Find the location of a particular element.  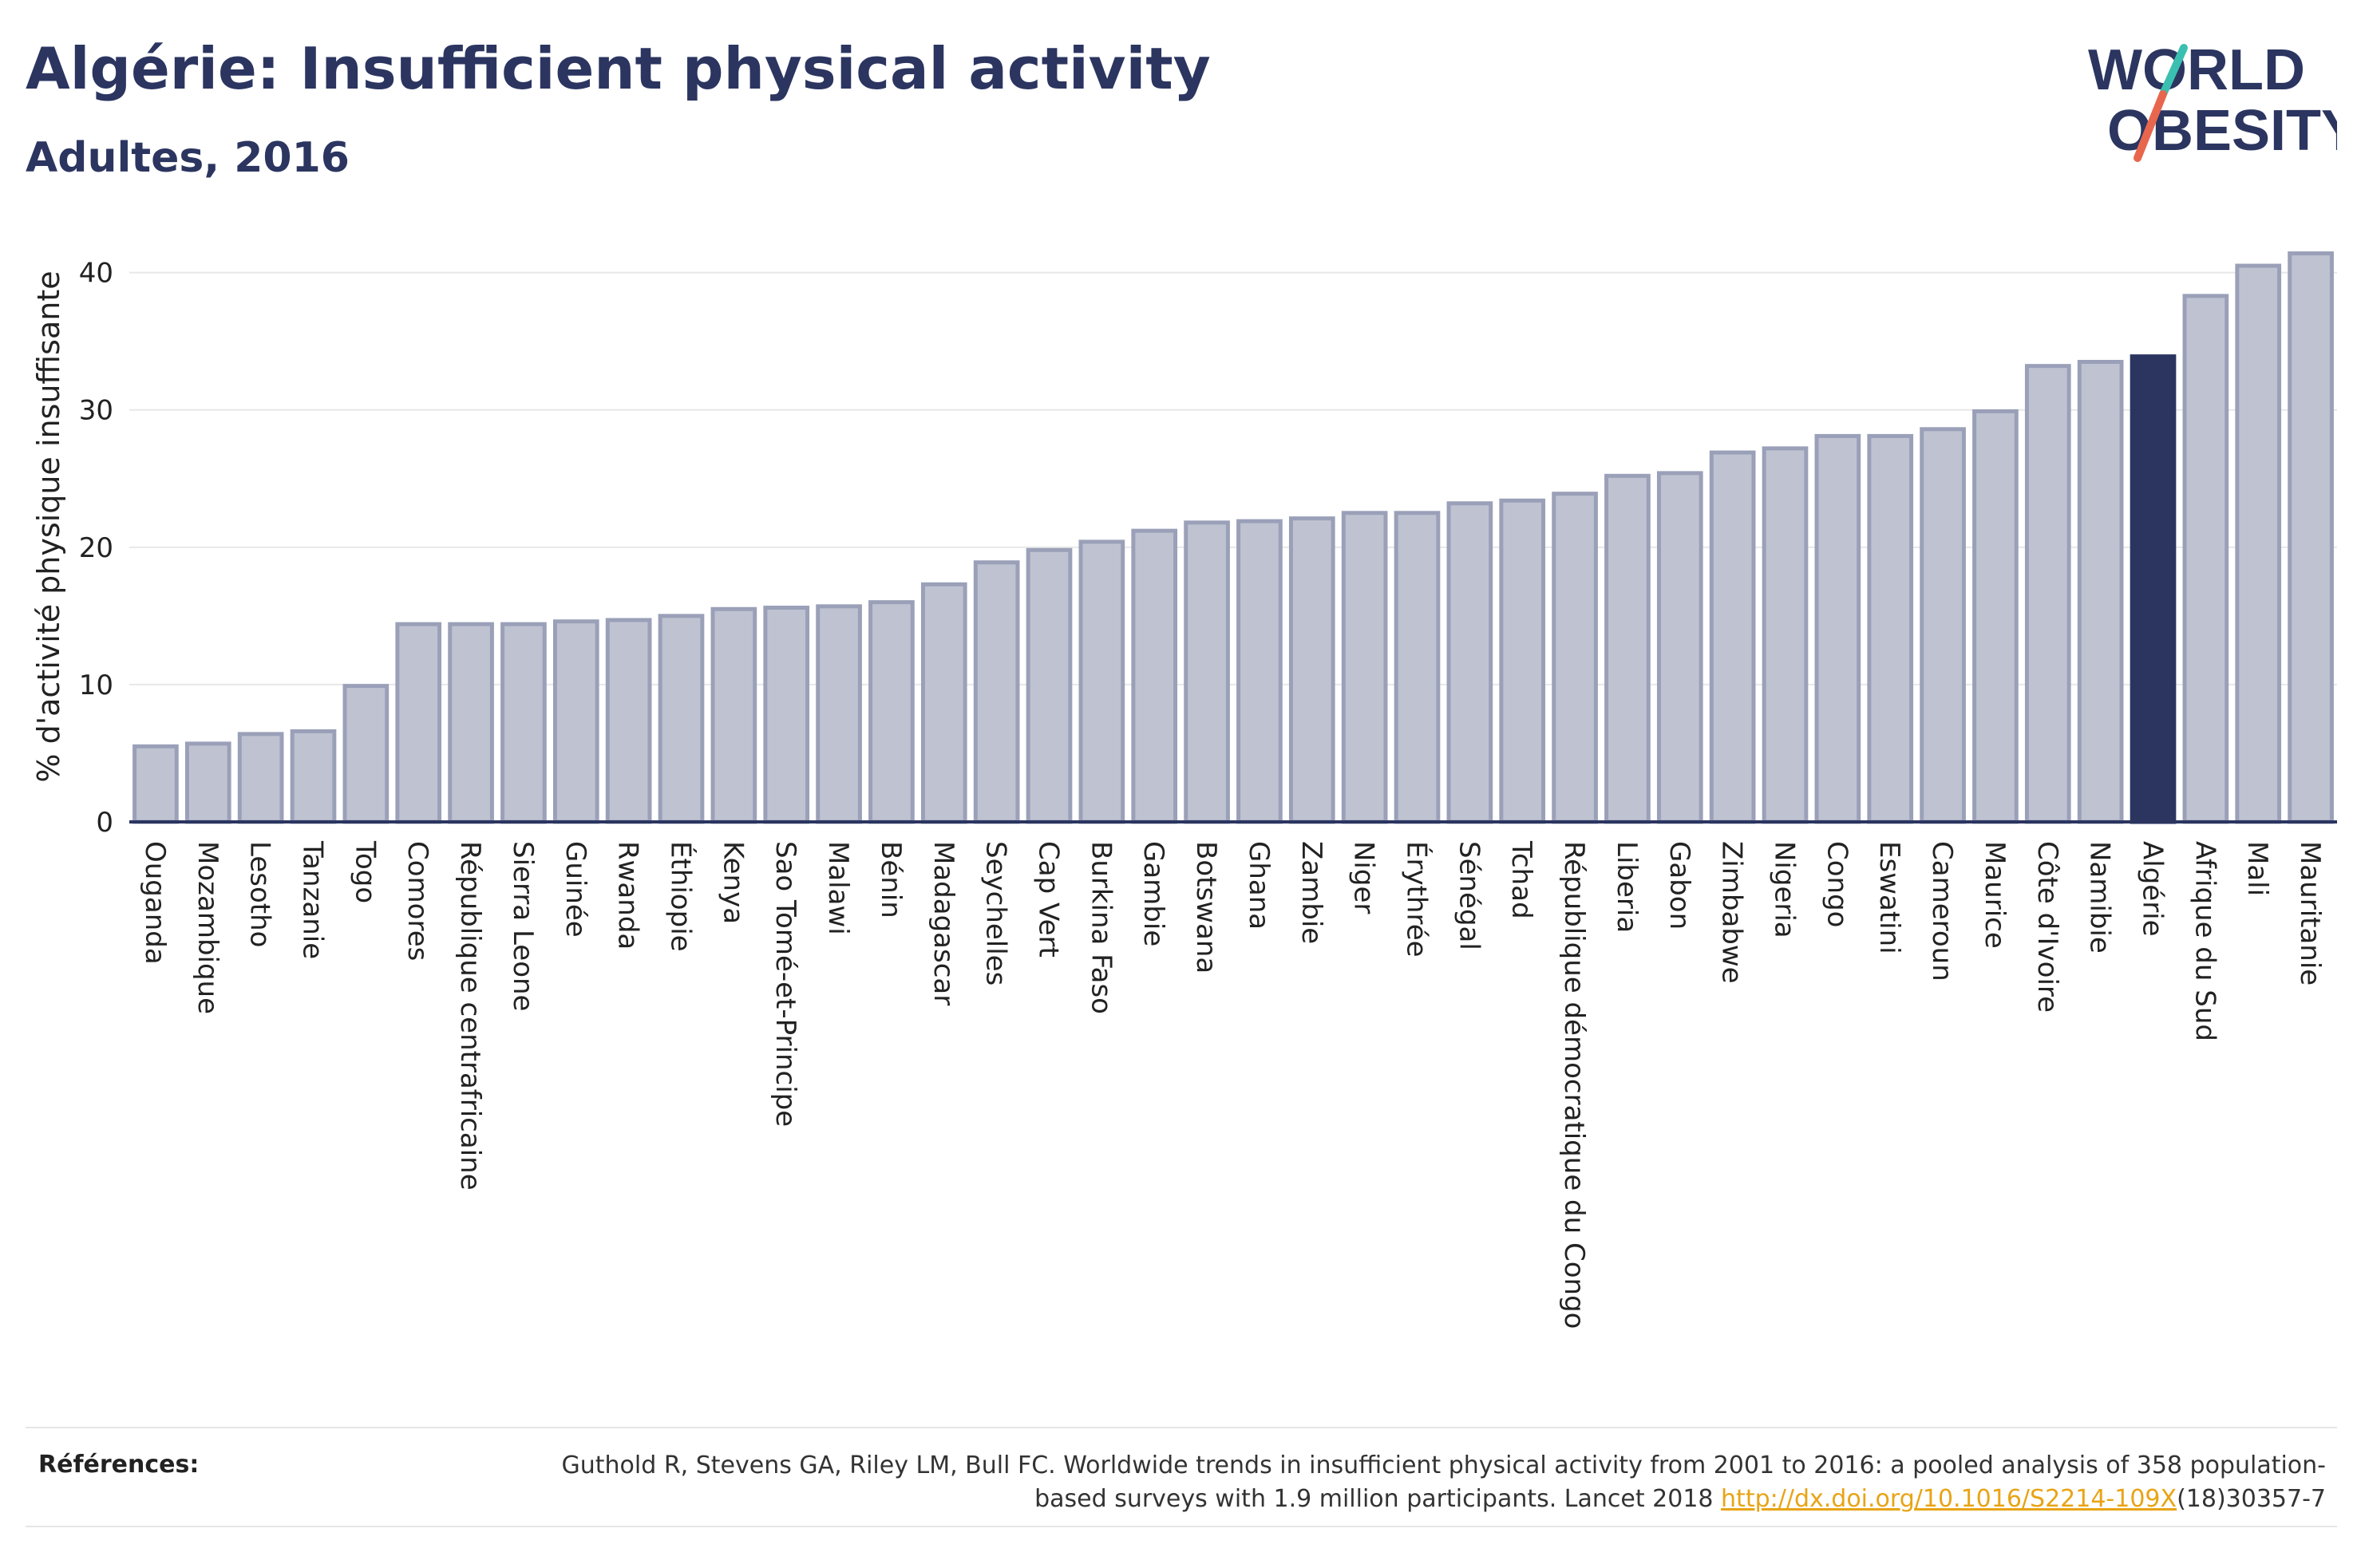

x-tick-label: Liberia is located at coordinates (1627, 887).